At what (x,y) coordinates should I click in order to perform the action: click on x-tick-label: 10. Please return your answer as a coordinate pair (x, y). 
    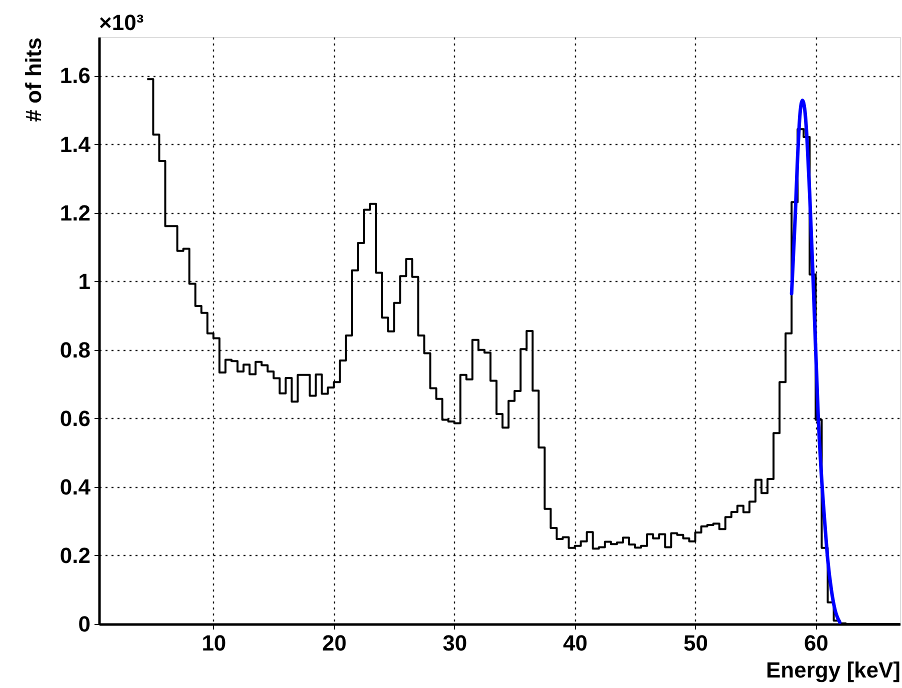
    Looking at the image, I should click on (214, 643).